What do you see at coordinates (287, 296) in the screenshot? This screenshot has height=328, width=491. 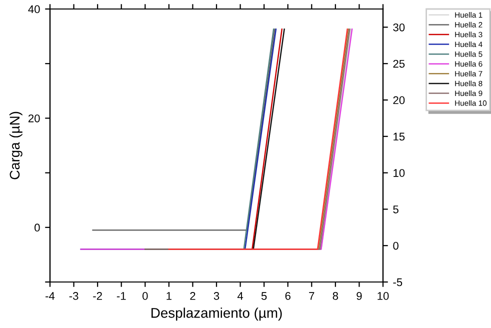 I see `x-tick-label: 6` at bounding box center [287, 296].